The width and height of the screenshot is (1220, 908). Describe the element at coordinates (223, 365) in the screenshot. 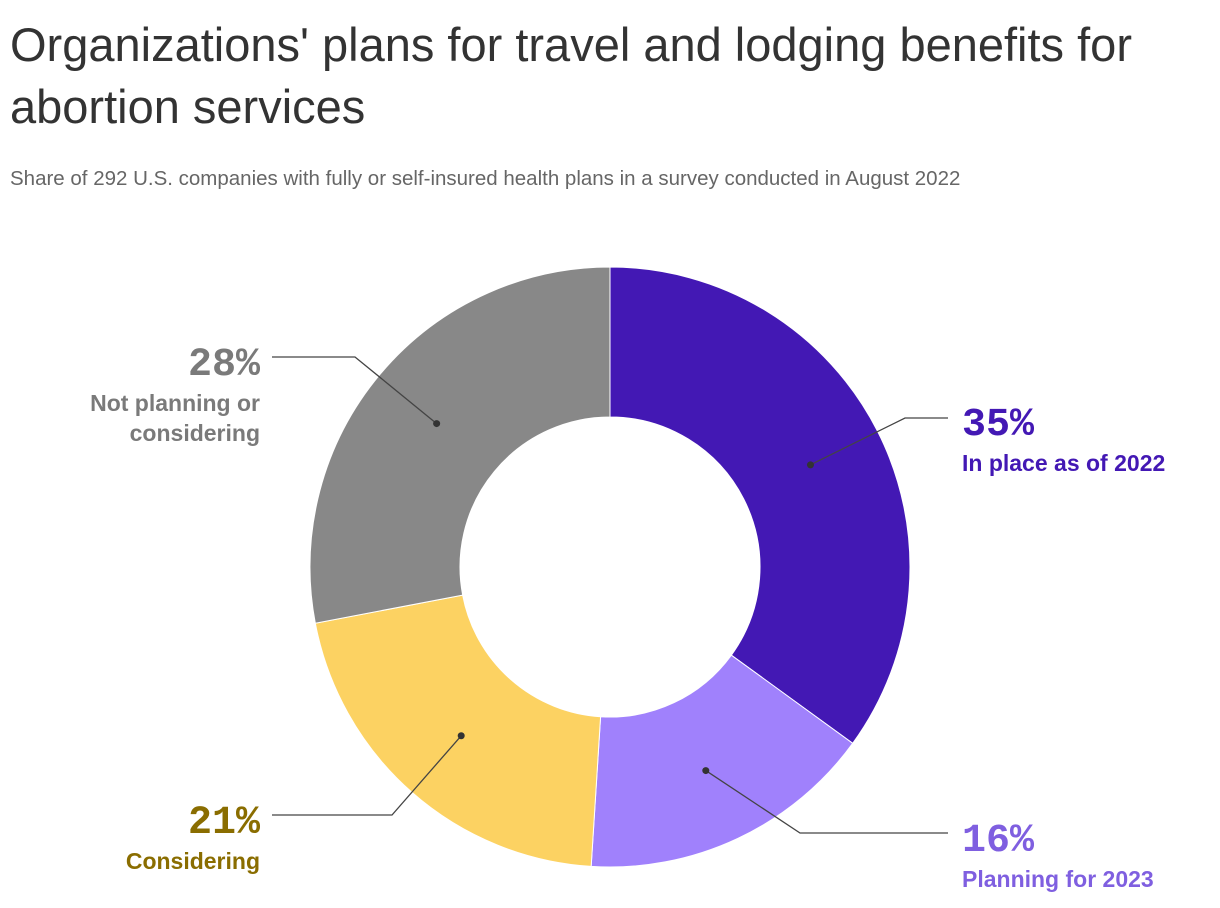

I see `value-label: 28%` at that location.